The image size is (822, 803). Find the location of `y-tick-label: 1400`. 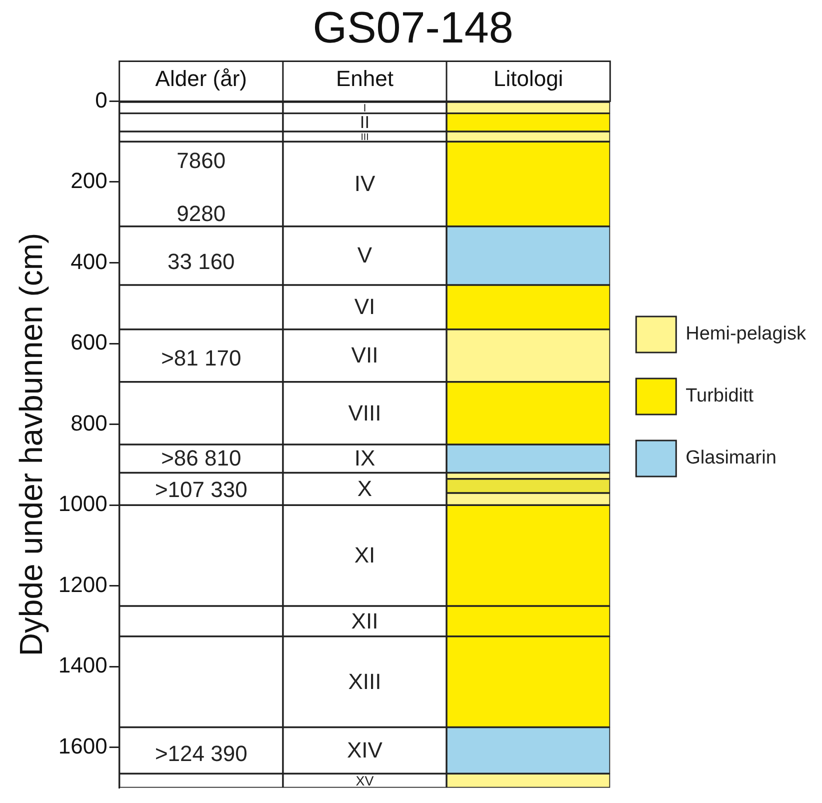

y-tick-label: 1400 is located at coordinates (83, 665).